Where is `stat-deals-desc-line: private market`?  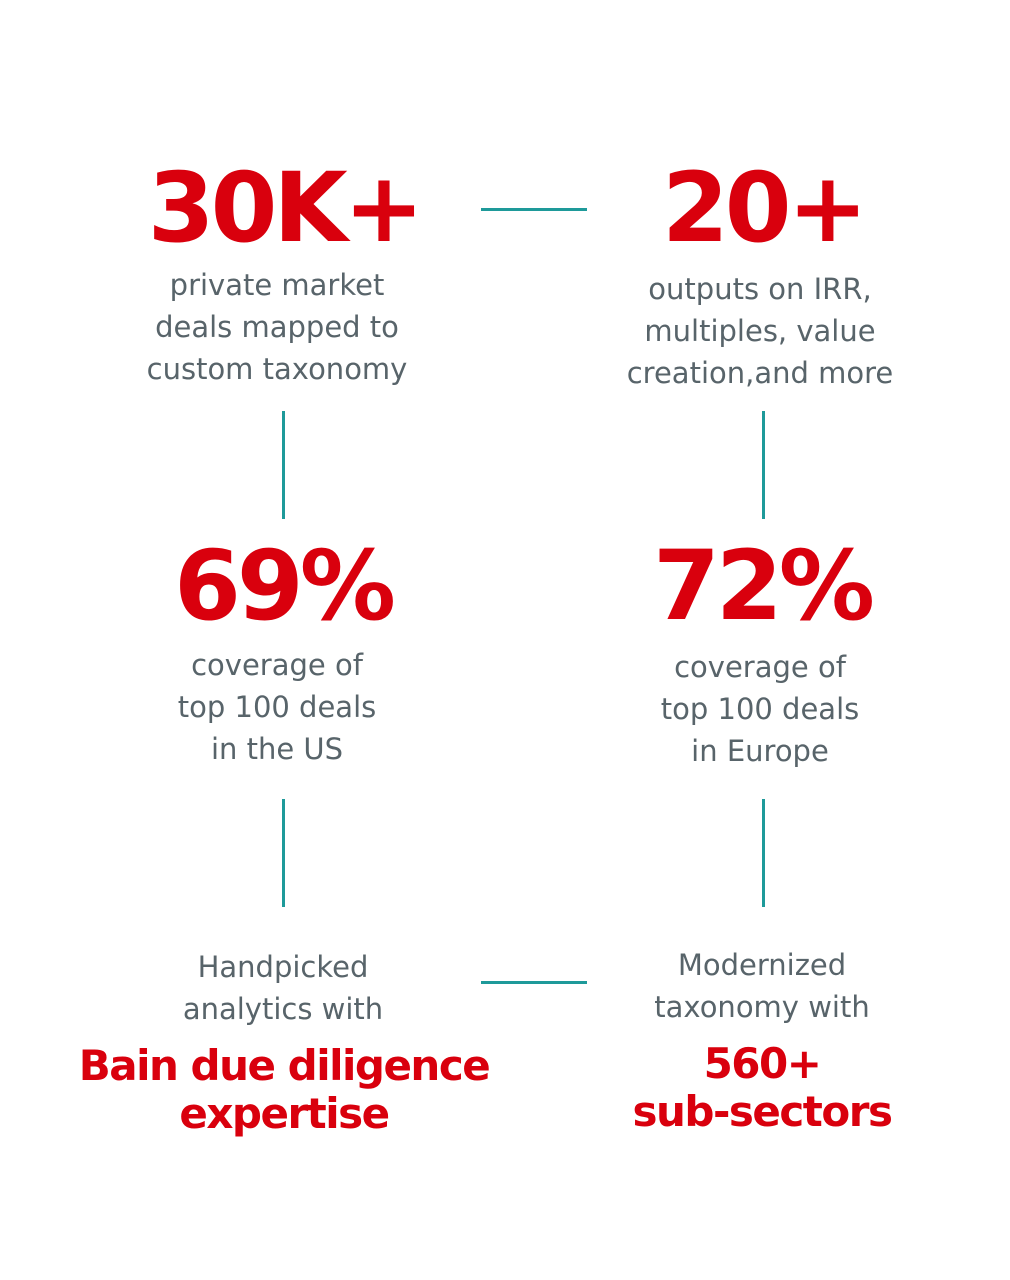 stat-deals-desc-line: private market is located at coordinates (277, 285).